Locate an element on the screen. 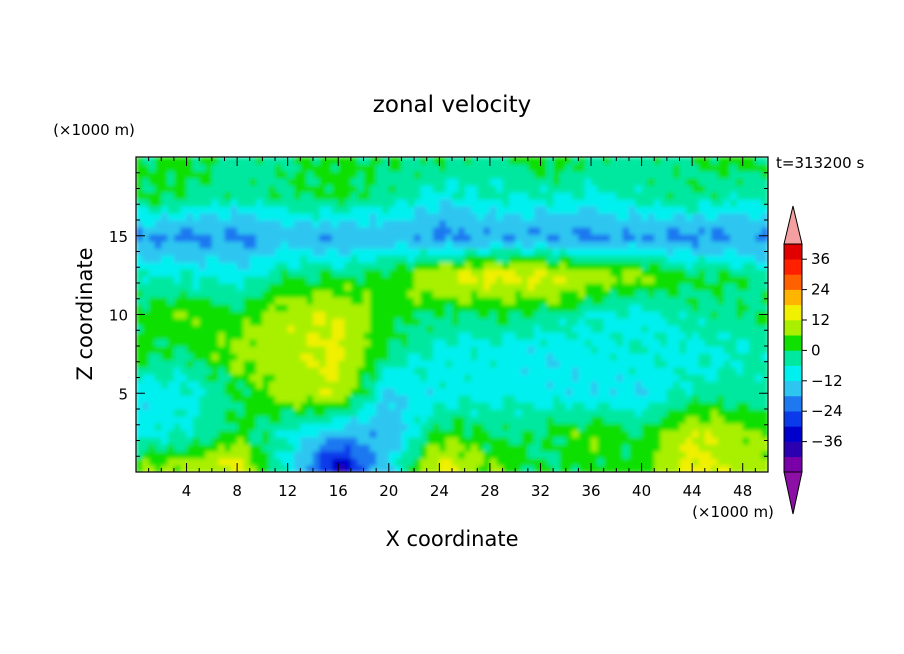  x-tick-label: 4 is located at coordinates (187, 491).